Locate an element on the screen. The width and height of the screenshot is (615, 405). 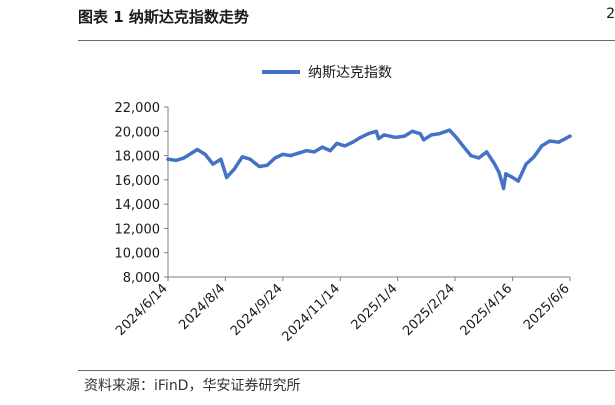
y-tick-label: 22,000 is located at coordinates (138, 108).